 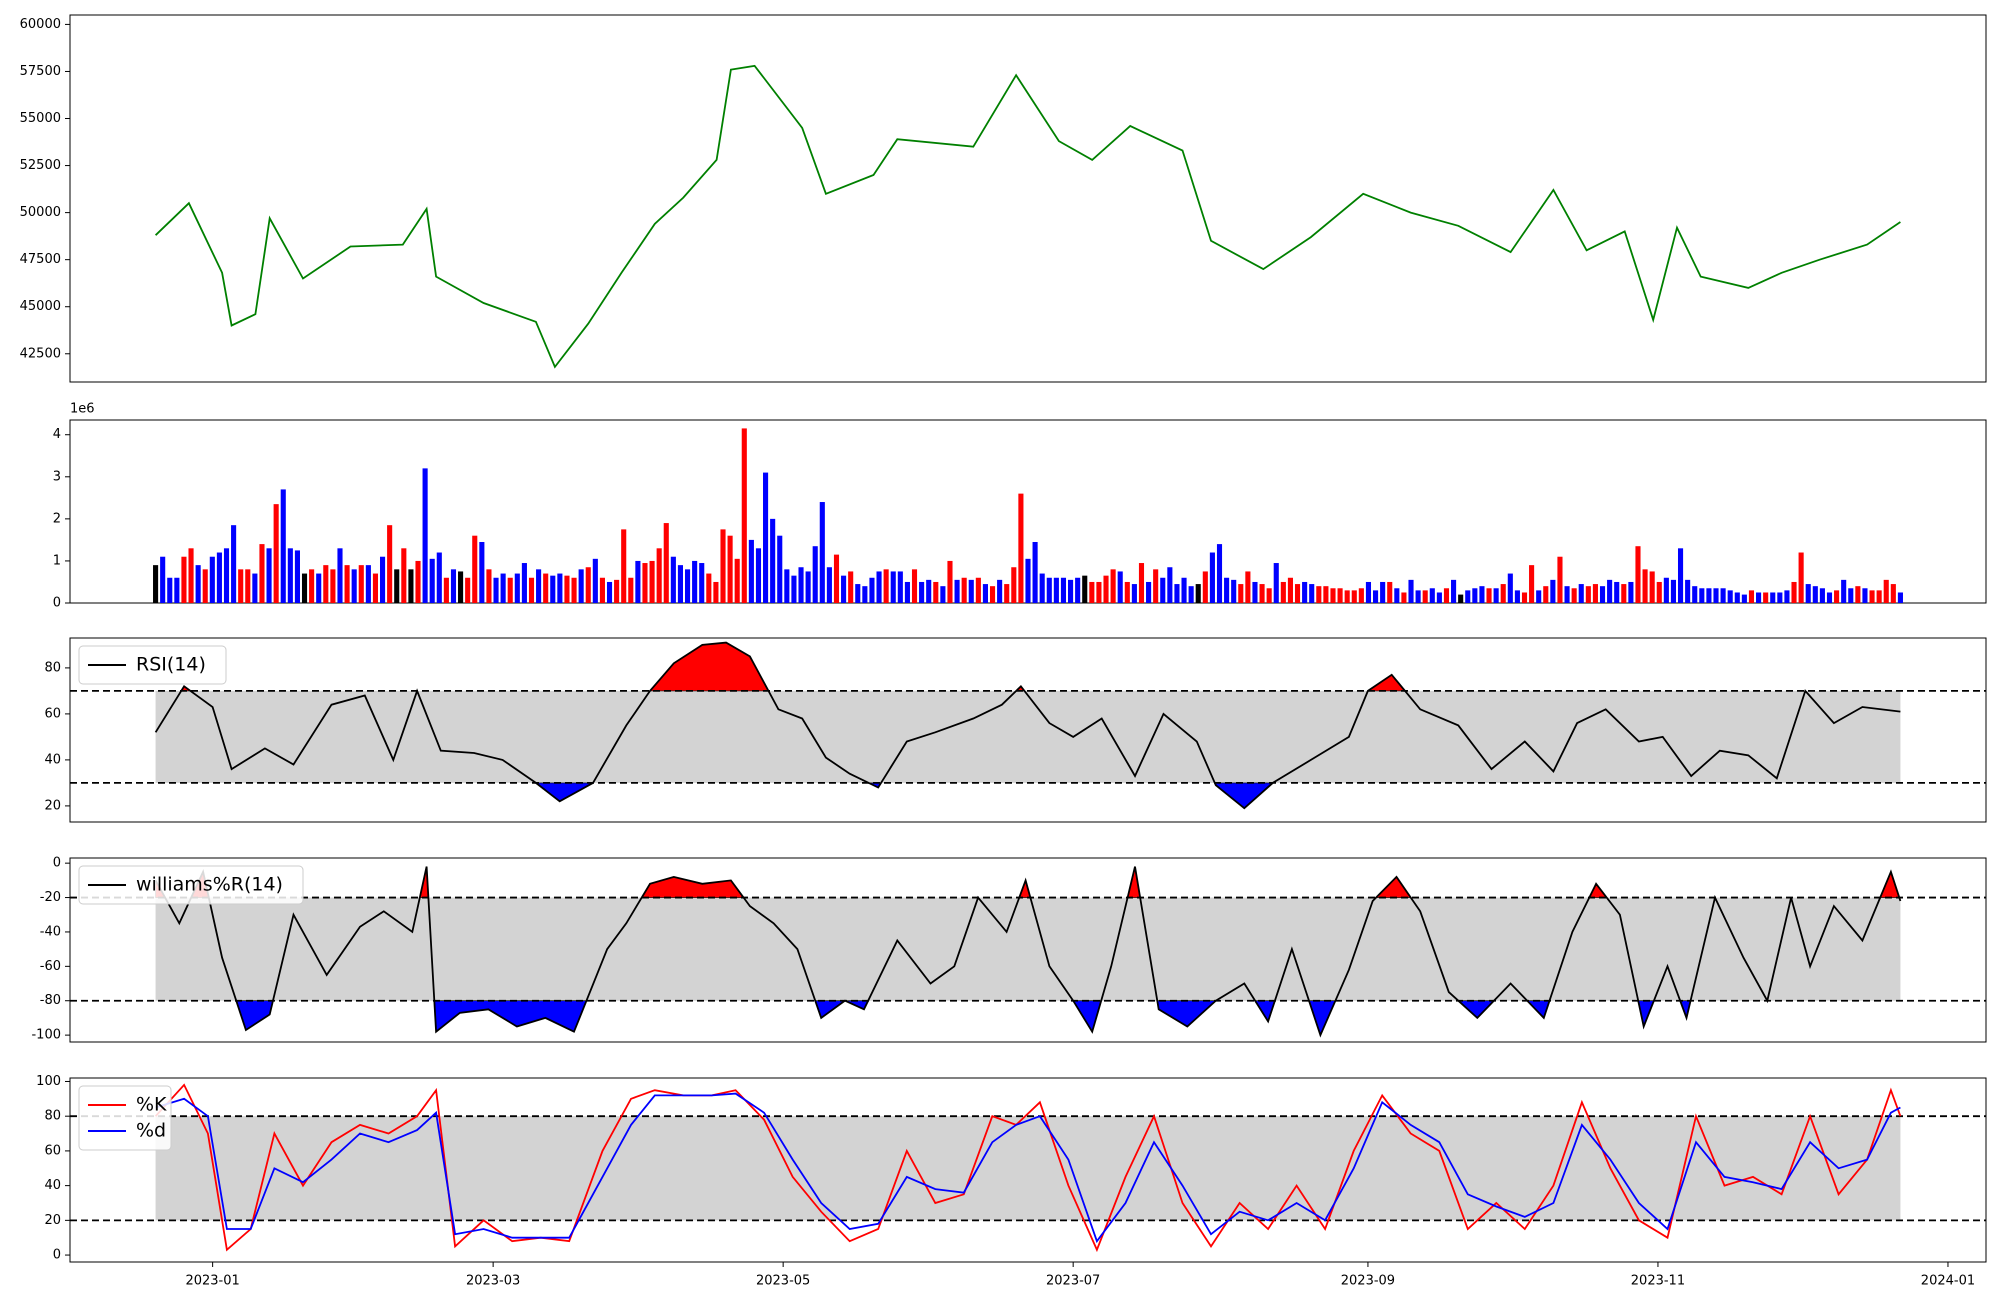 I want to click on y-tick-label: 50000, so click(x=40, y=212).